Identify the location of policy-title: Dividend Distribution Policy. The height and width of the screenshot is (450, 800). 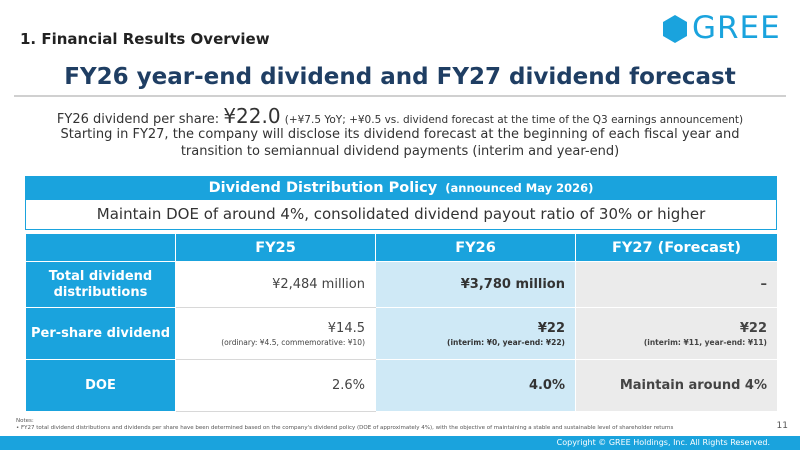
(323, 188).